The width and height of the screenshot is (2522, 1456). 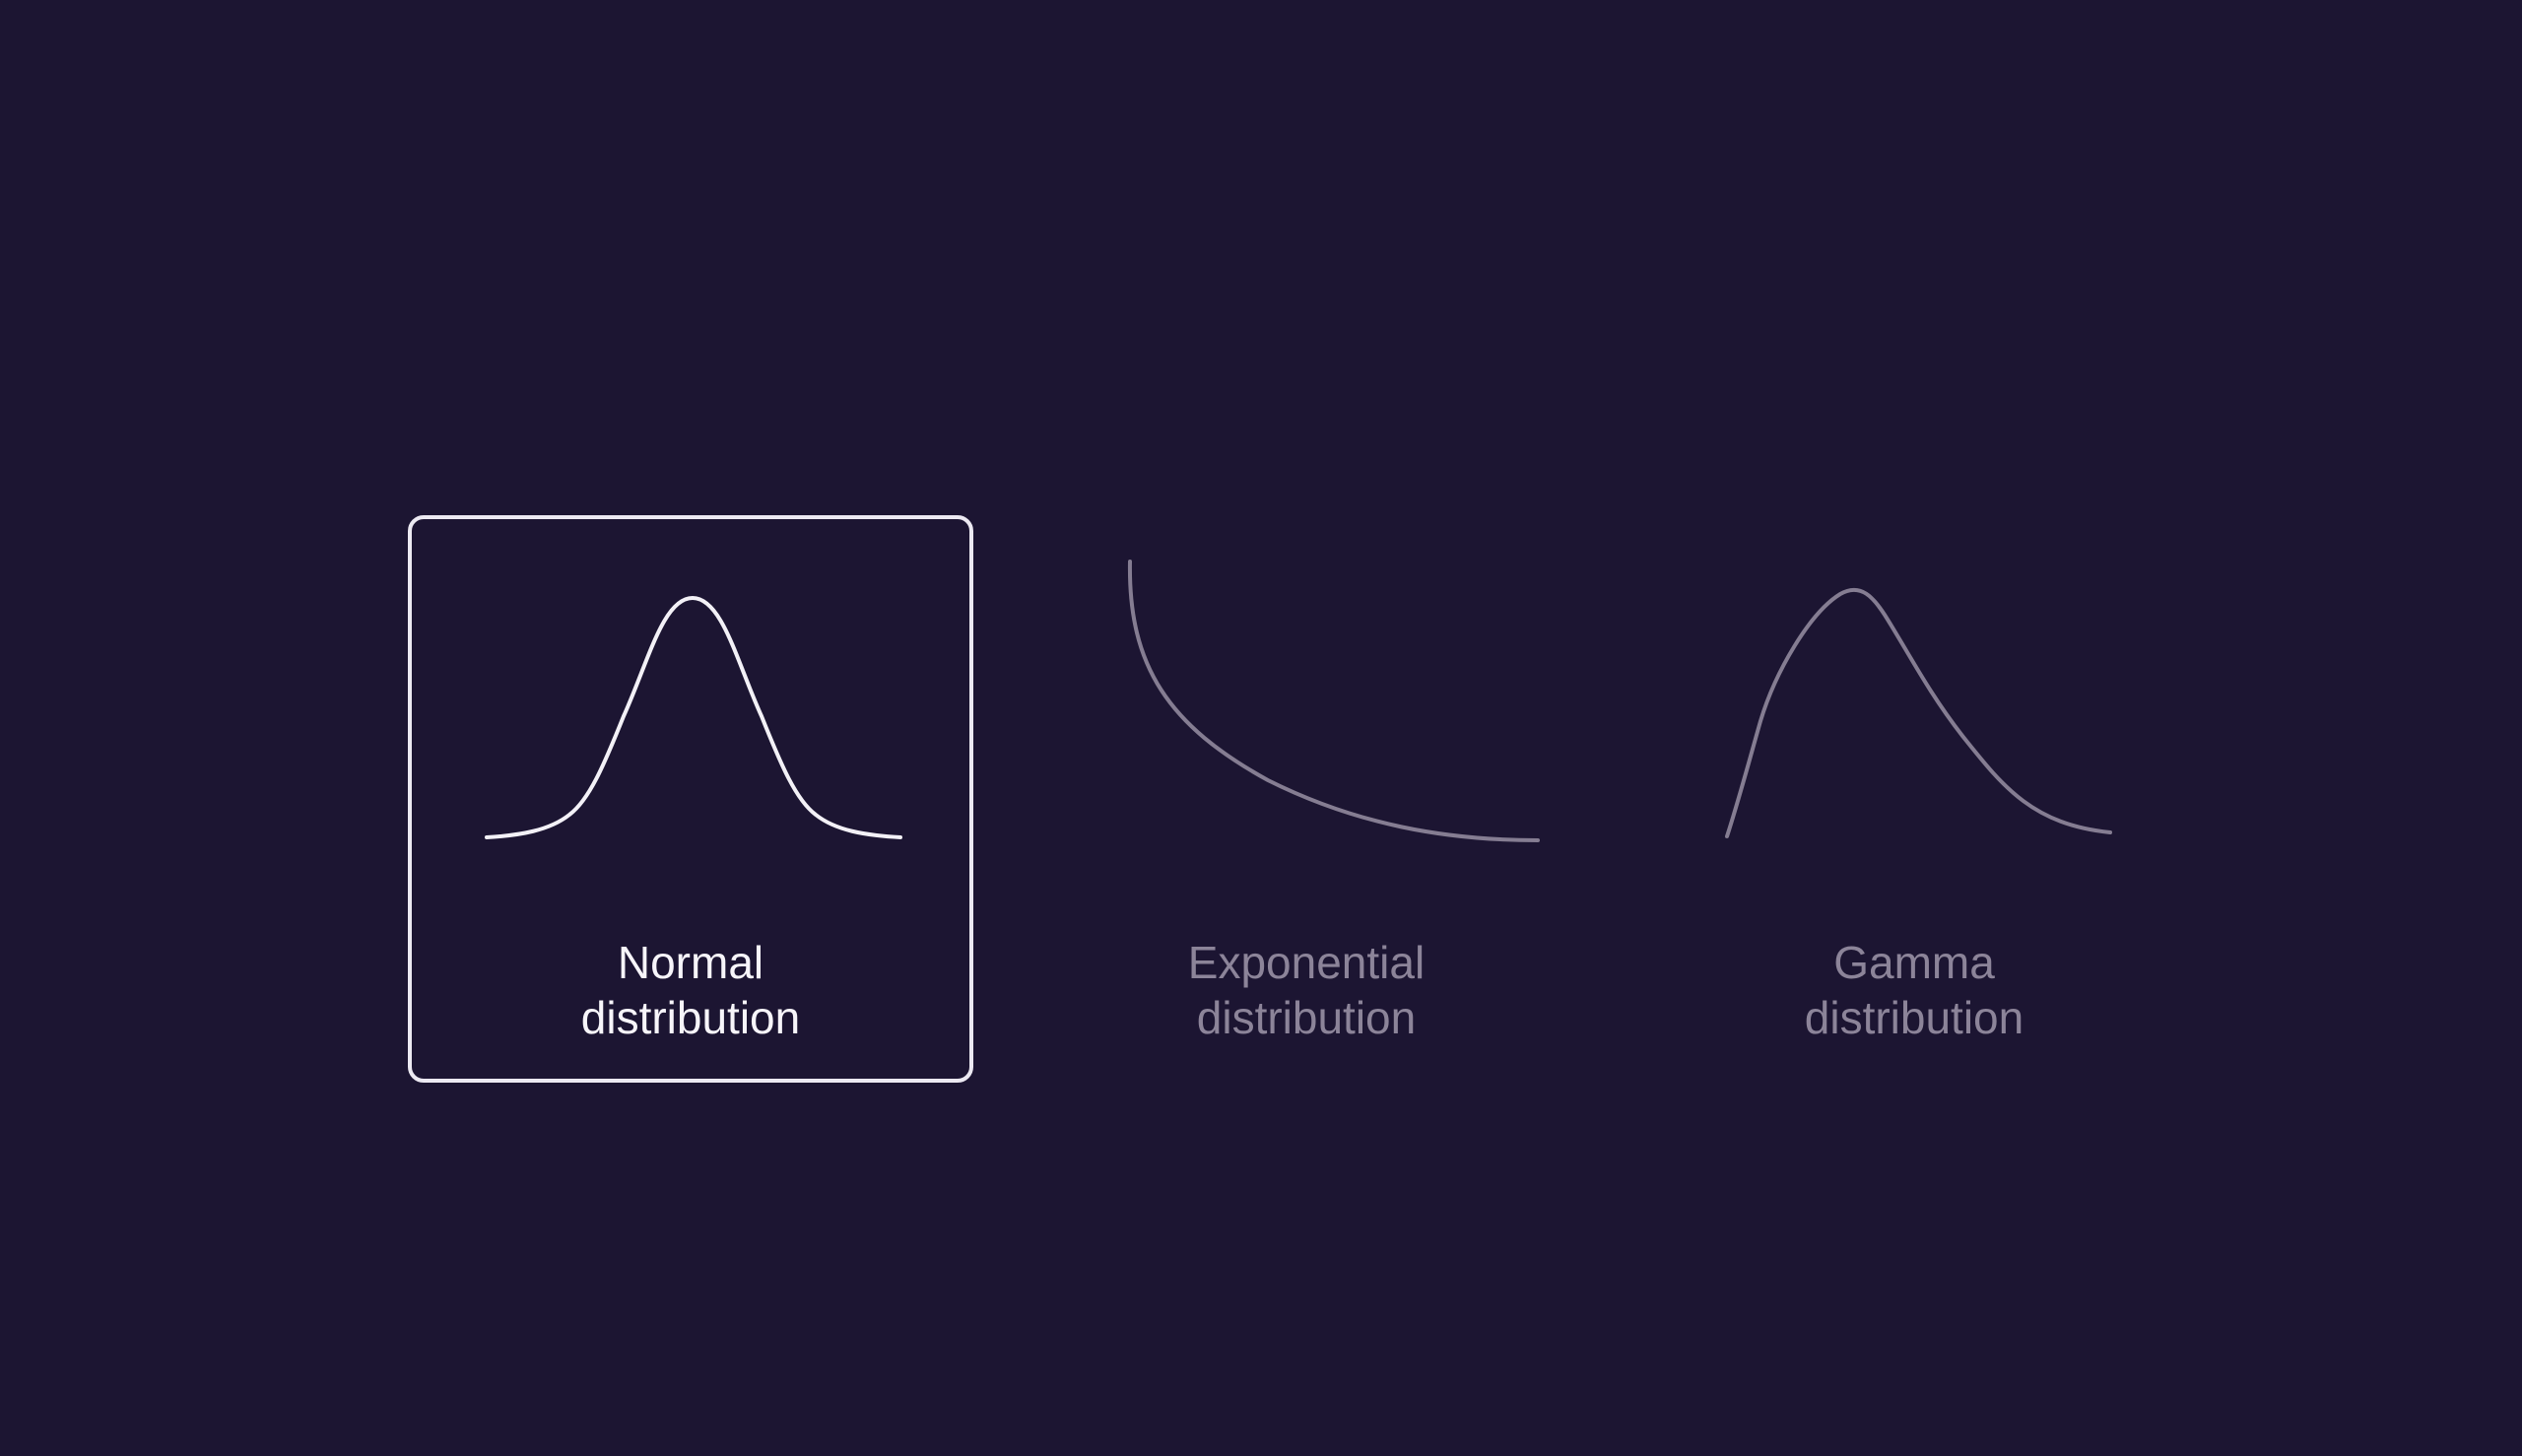 I want to click on option-exponential-distribution: Exponential distribution, so click(x=1300, y=799).